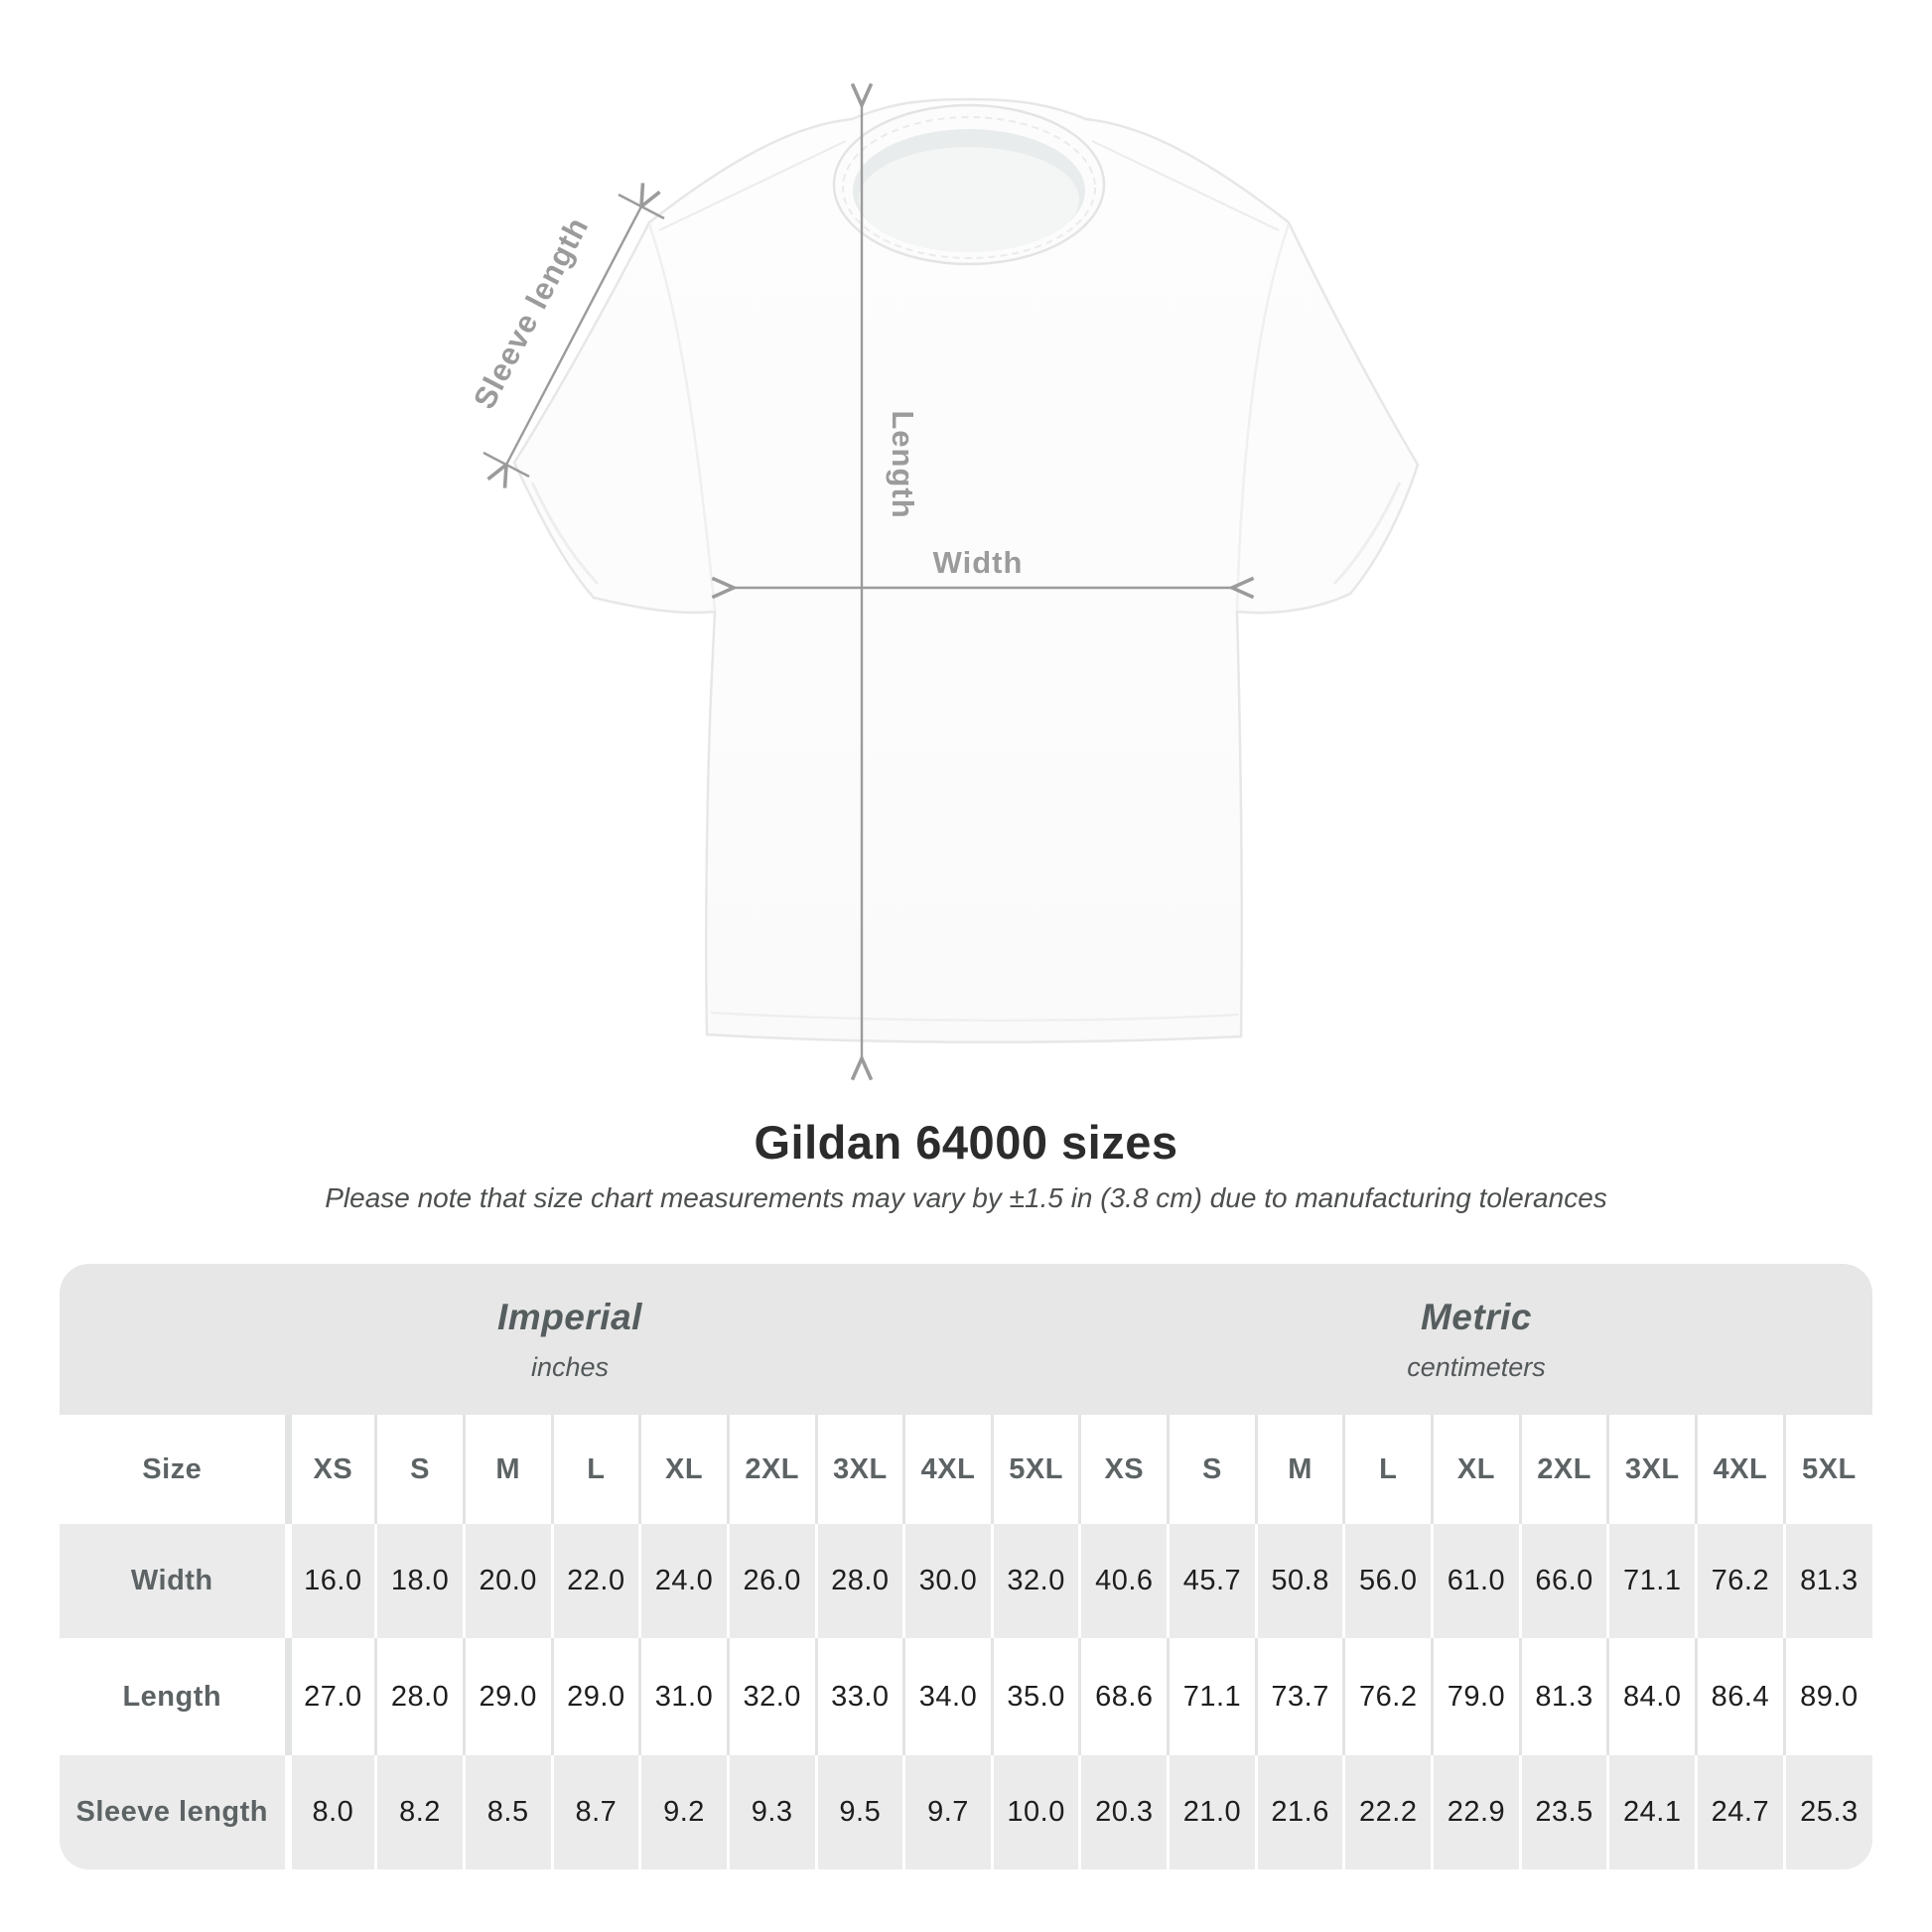 The image size is (1932, 1932). I want to click on measurement-value-cell: 33.0, so click(859, 1697).